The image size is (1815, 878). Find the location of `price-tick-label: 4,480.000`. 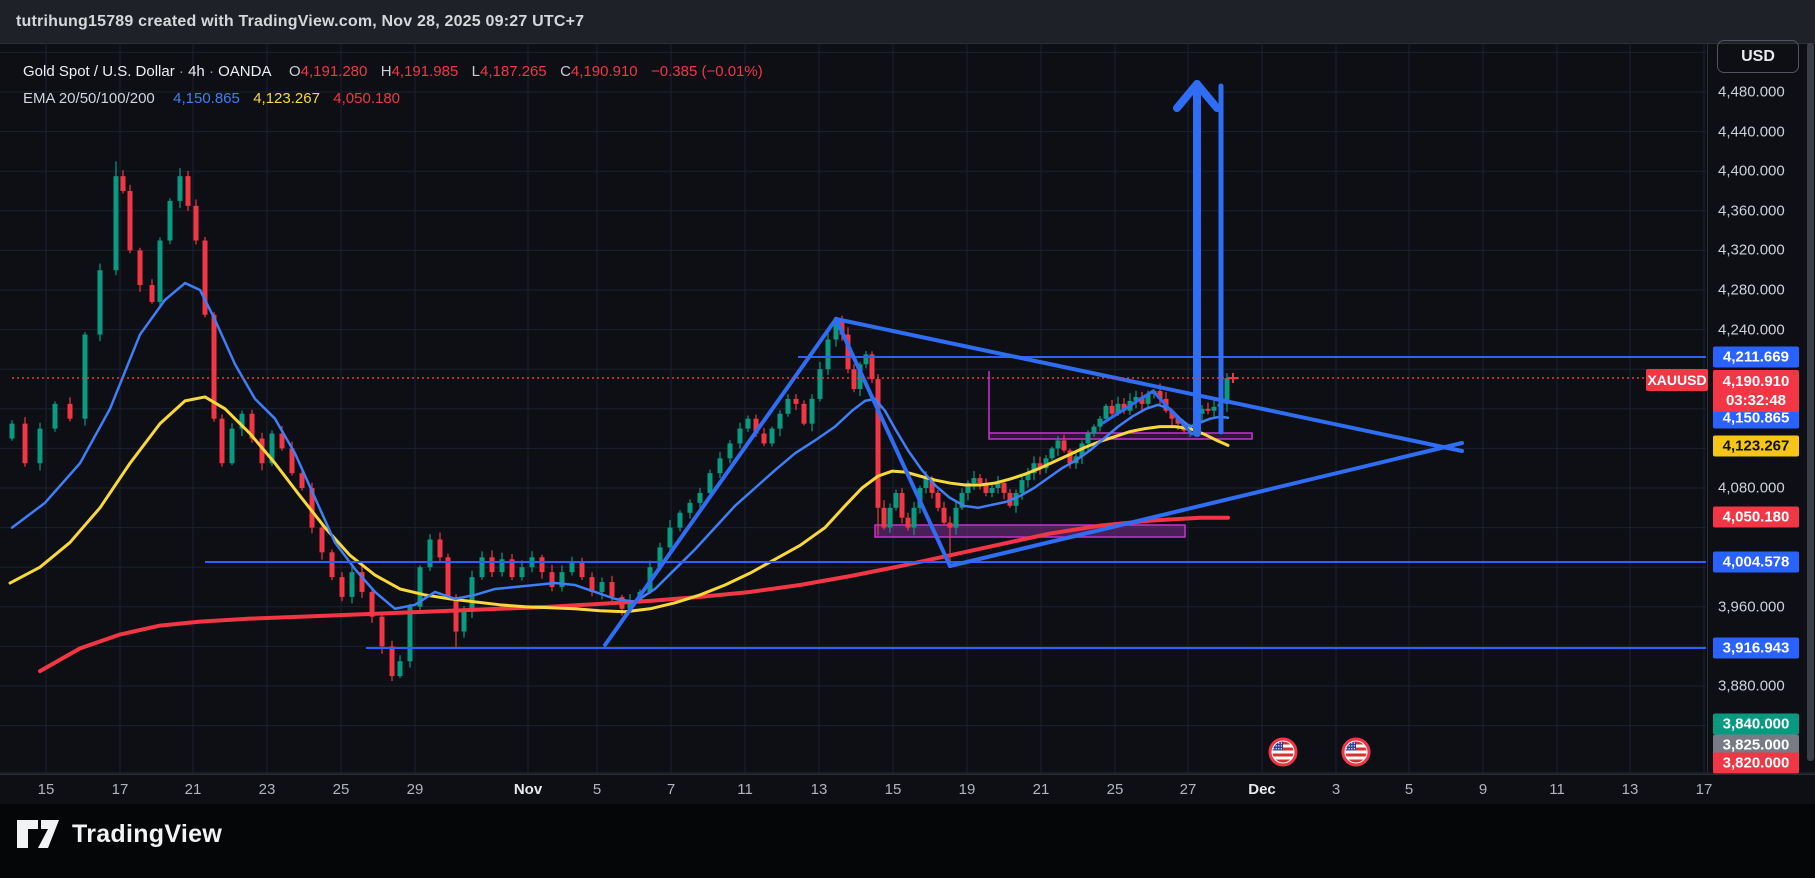

price-tick-label: 4,480.000 is located at coordinates (1751, 92).